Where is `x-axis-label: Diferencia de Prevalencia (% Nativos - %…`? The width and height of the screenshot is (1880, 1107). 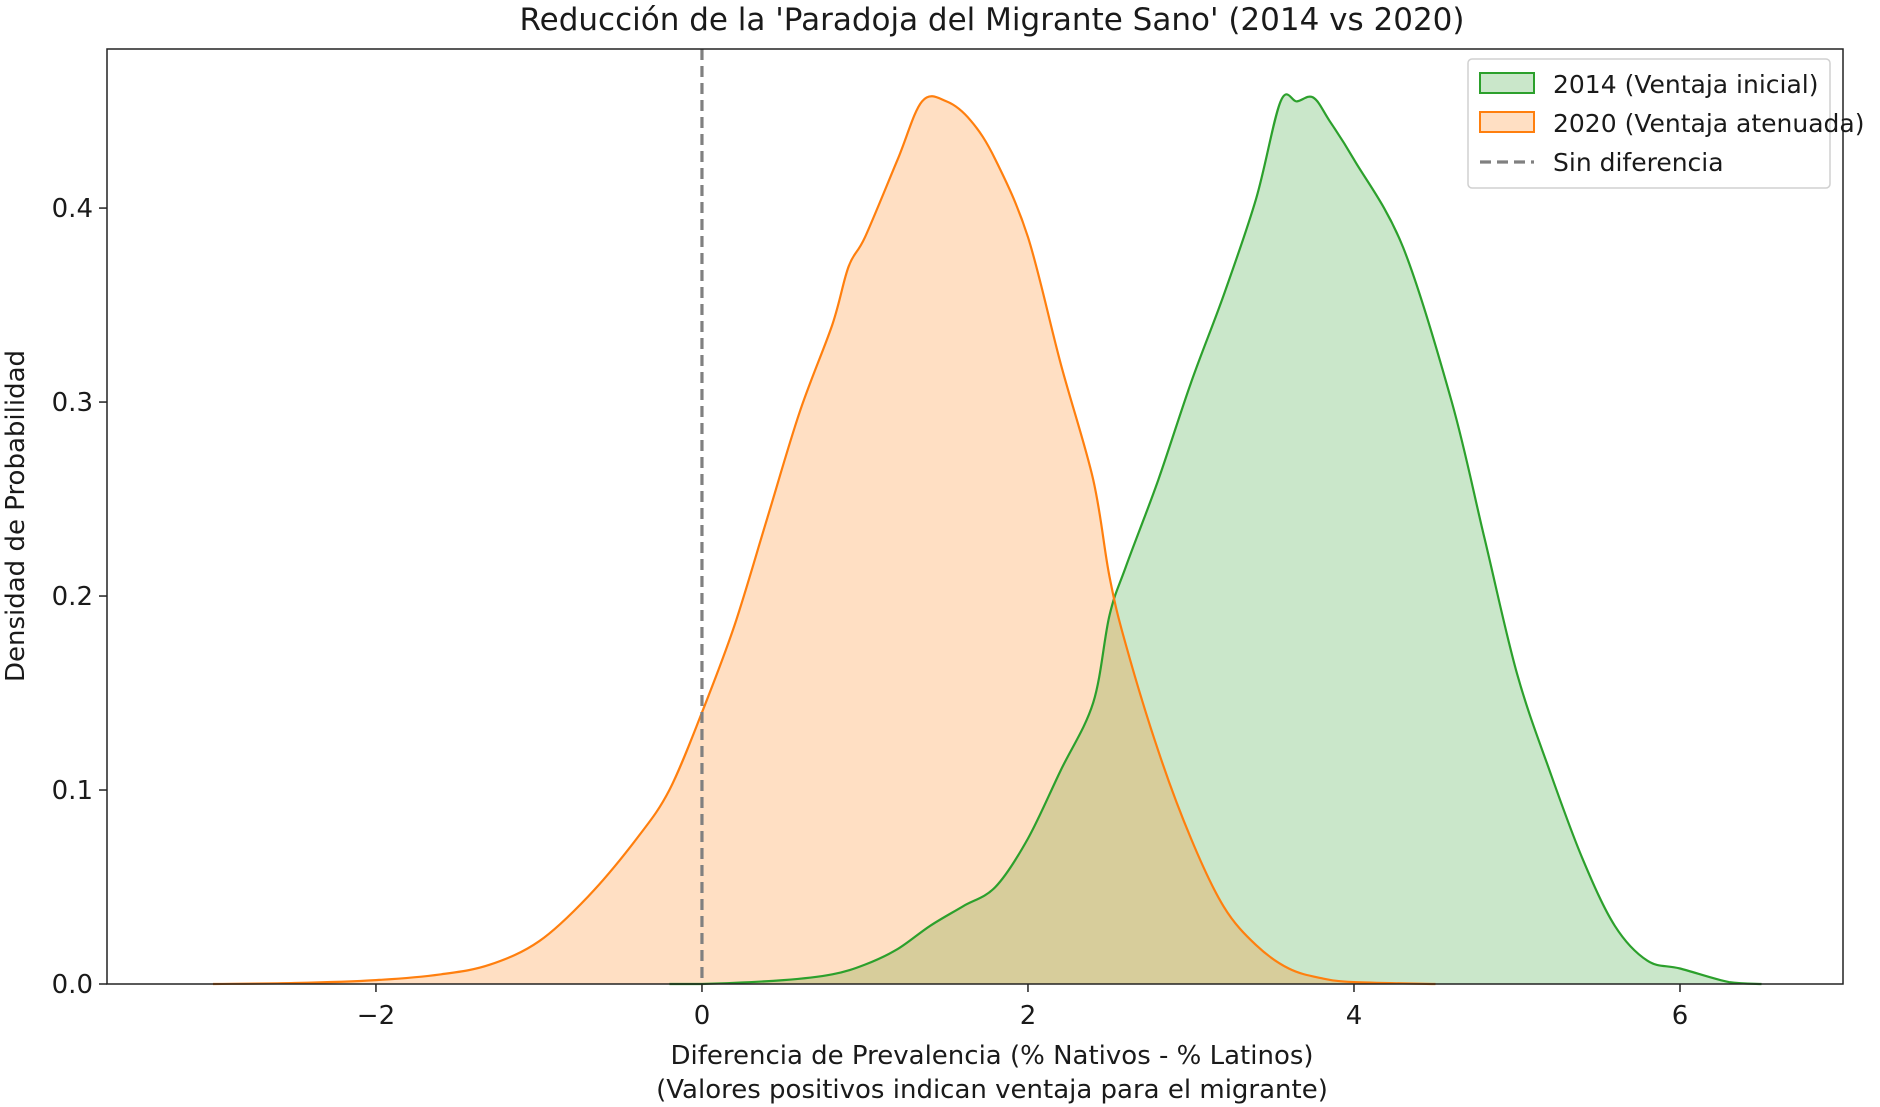 x-axis-label: Diferencia de Prevalencia (% Nativos - %… is located at coordinates (991, 1056).